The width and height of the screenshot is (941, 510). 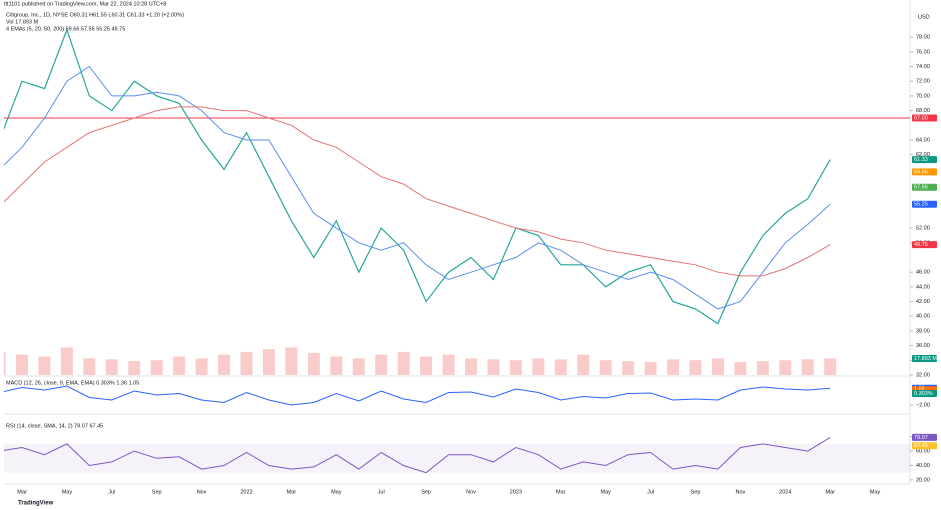 I want to click on y-tick-label: 76.00, so click(x=923, y=52).